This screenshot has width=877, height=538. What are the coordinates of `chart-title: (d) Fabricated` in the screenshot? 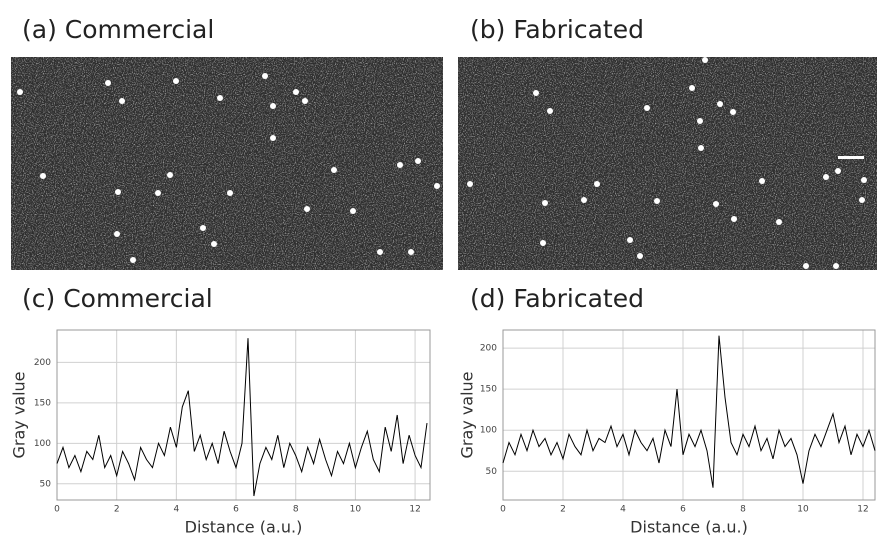 It's located at (557, 298).